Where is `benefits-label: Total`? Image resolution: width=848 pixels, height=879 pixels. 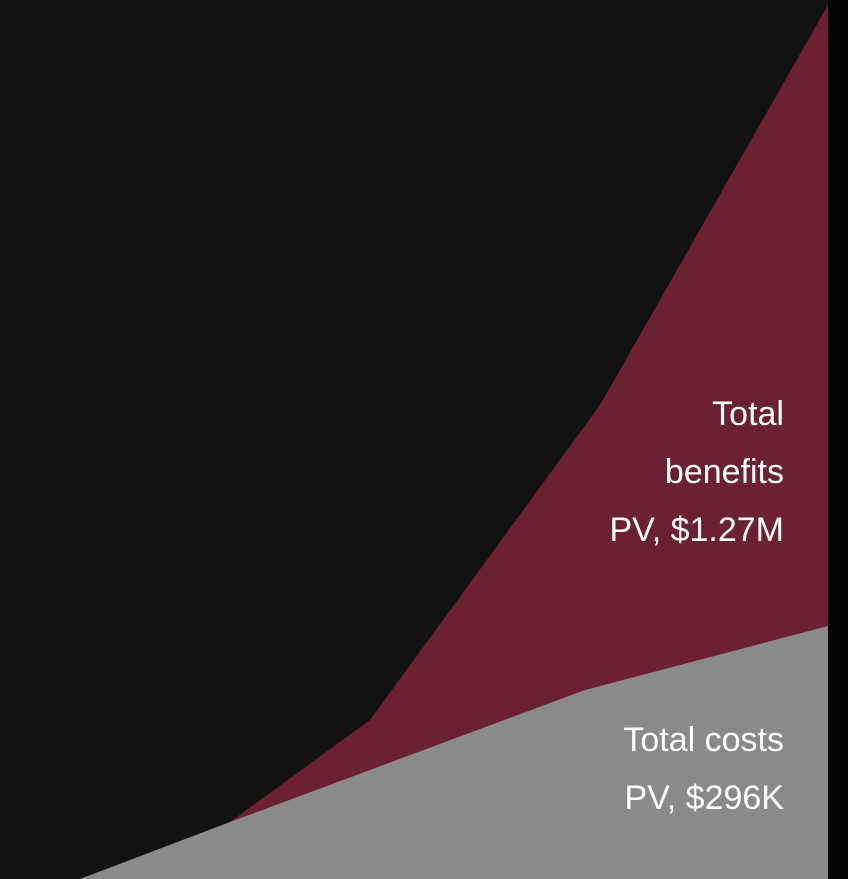
benefits-label: Total is located at coordinates (748, 414).